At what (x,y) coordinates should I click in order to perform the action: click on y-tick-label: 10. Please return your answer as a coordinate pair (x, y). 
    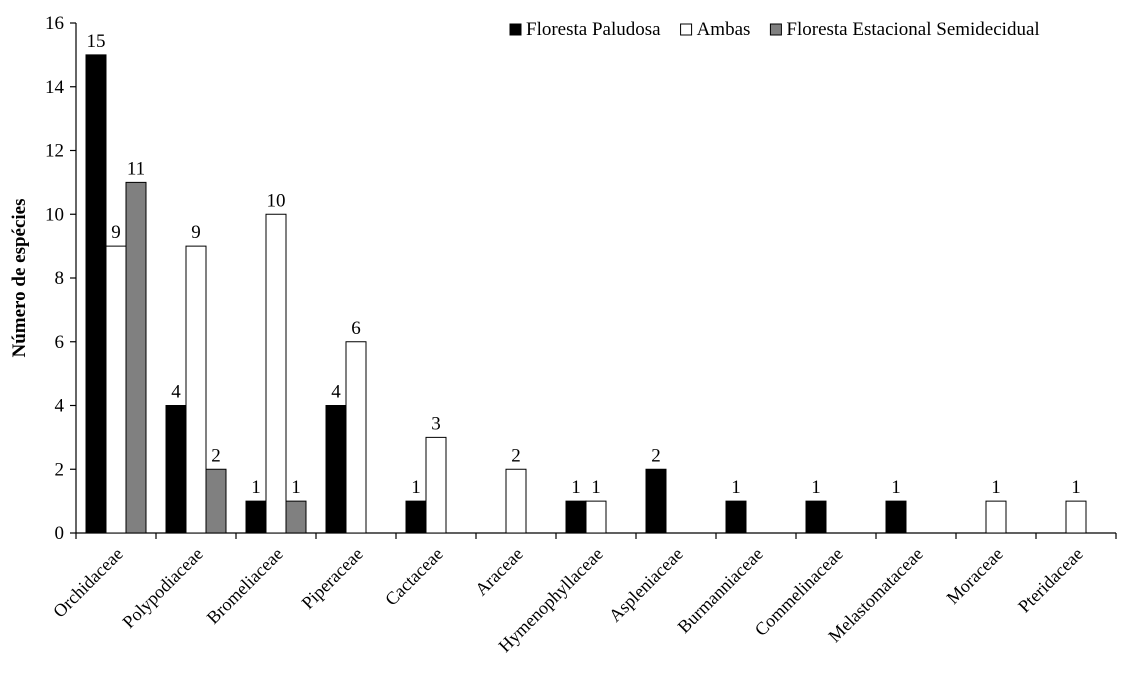
    Looking at the image, I should click on (54, 214).